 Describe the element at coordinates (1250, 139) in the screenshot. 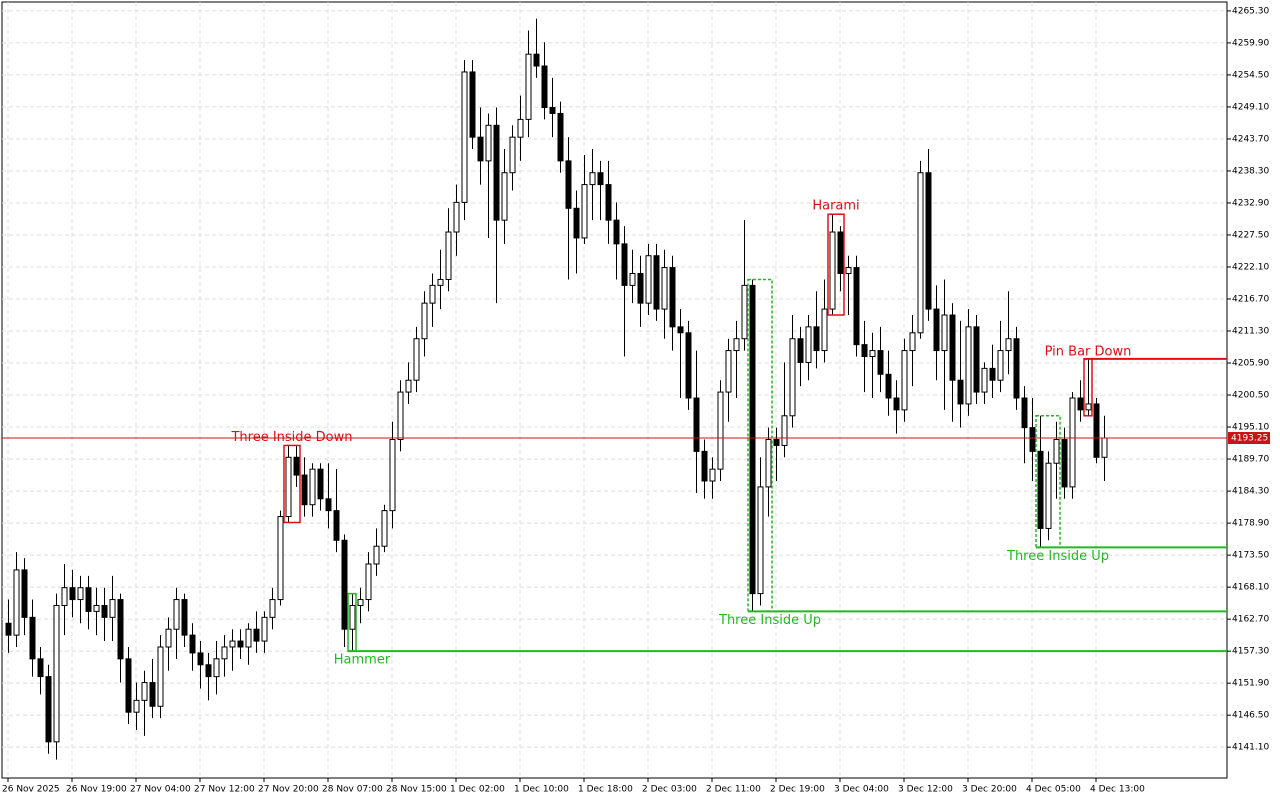

I see `y-tick-label: 4243.70` at that location.